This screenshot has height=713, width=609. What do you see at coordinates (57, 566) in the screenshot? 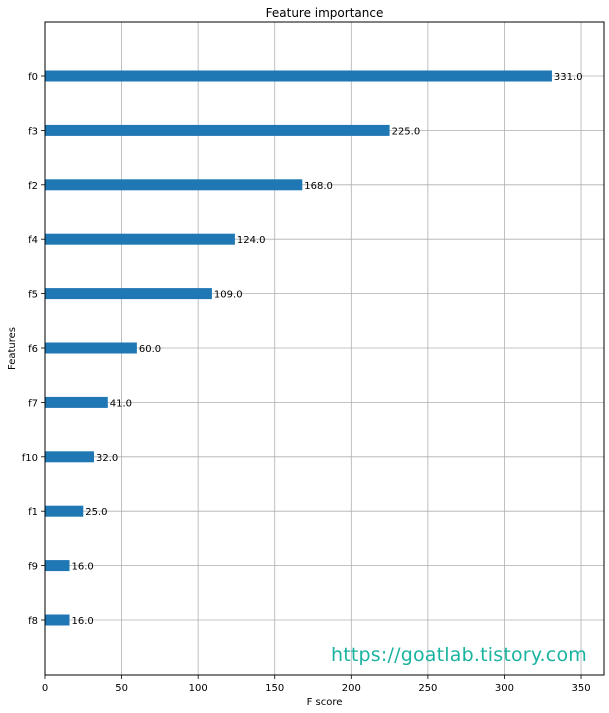
I see `bar-f9` at bounding box center [57, 566].